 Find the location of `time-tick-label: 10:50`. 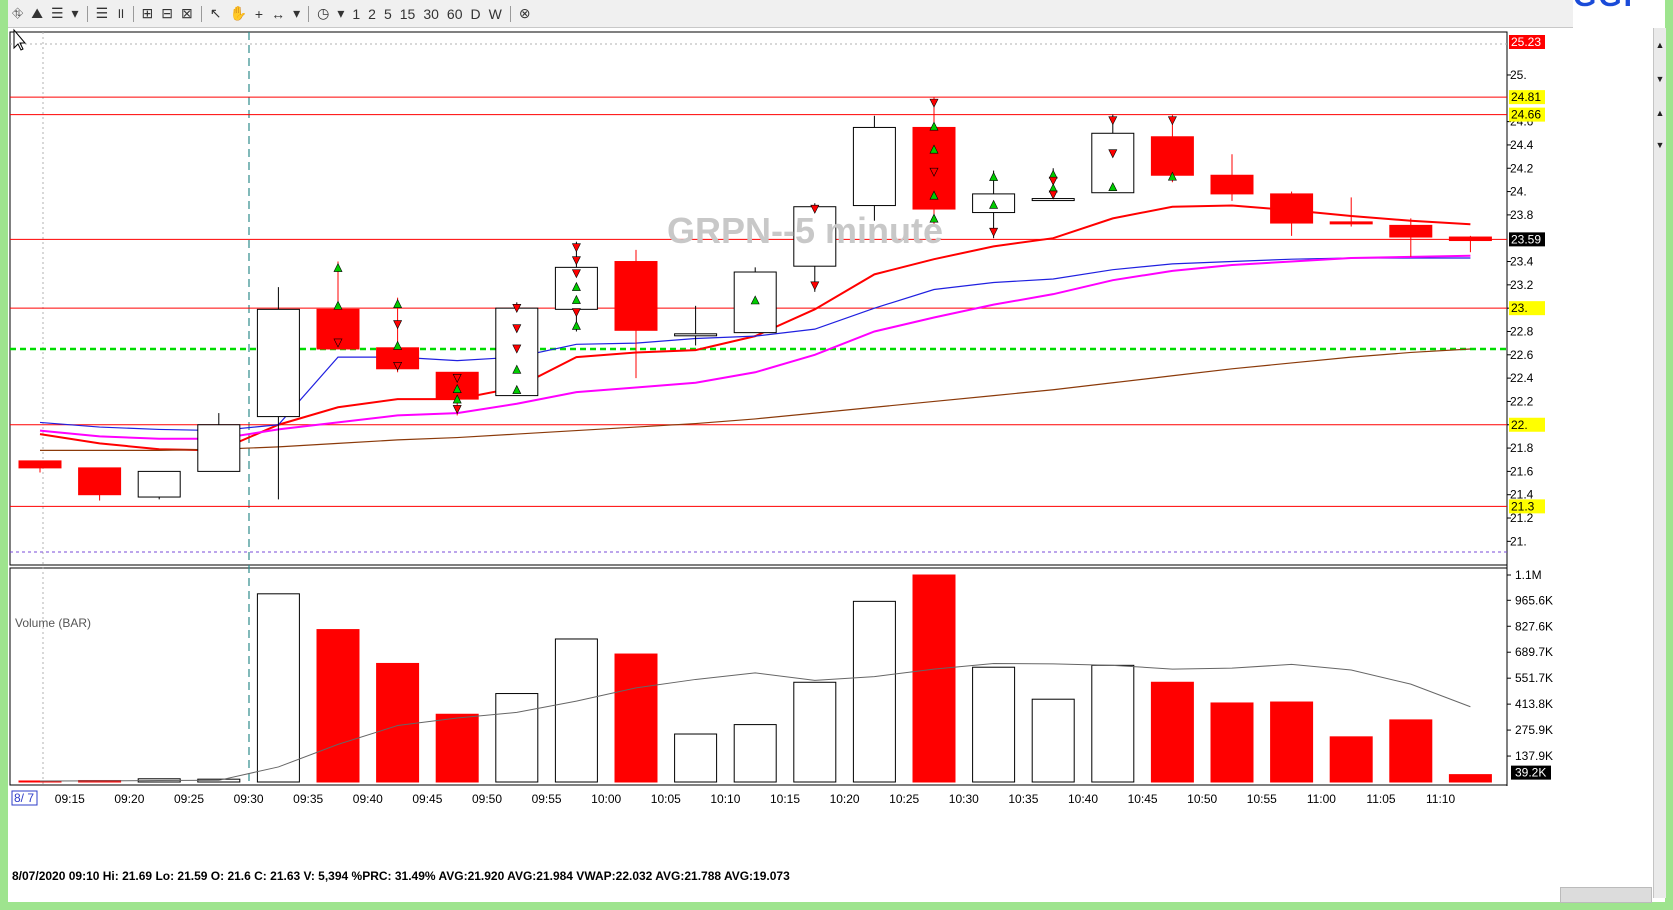

time-tick-label: 10:50 is located at coordinates (1202, 799).